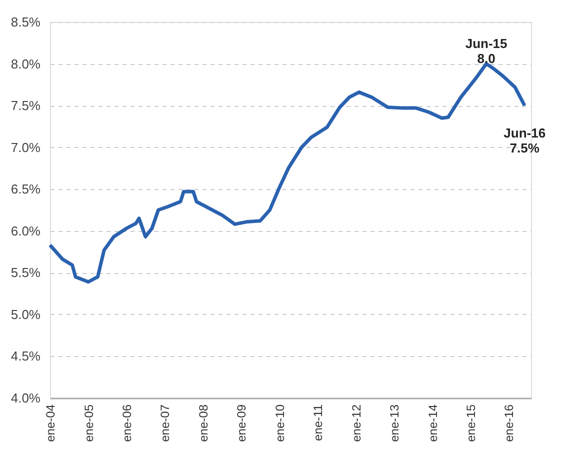 Image resolution: width=583 pixels, height=455 pixels. Describe the element at coordinates (395, 423) in the screenshot. I see `x-tick-label: ene-13` at that location.